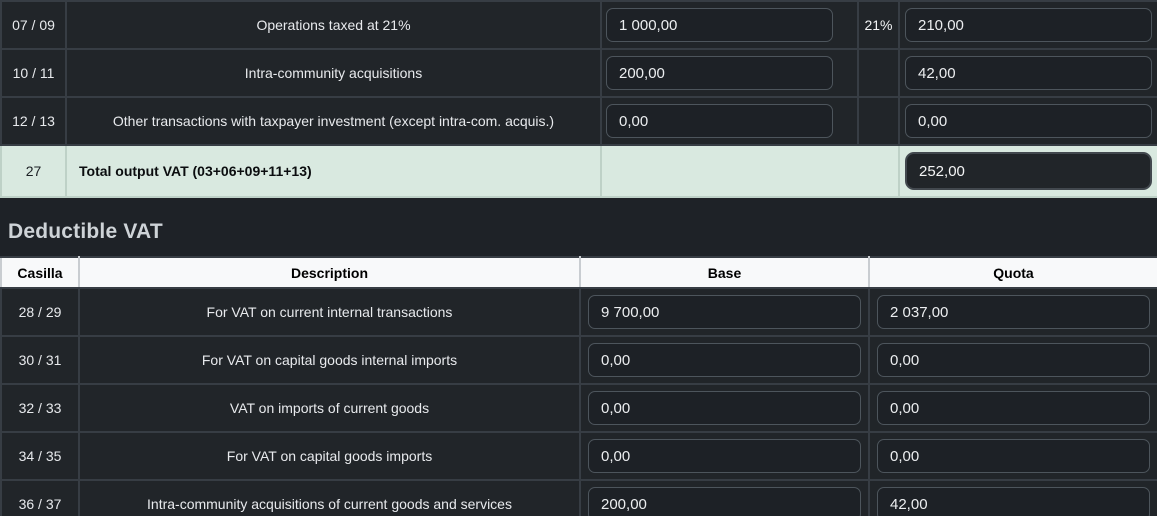 This screenshot has height=516, width=1157. I want to click on row-description: VAT on imports of current goods, so click(329, 408).